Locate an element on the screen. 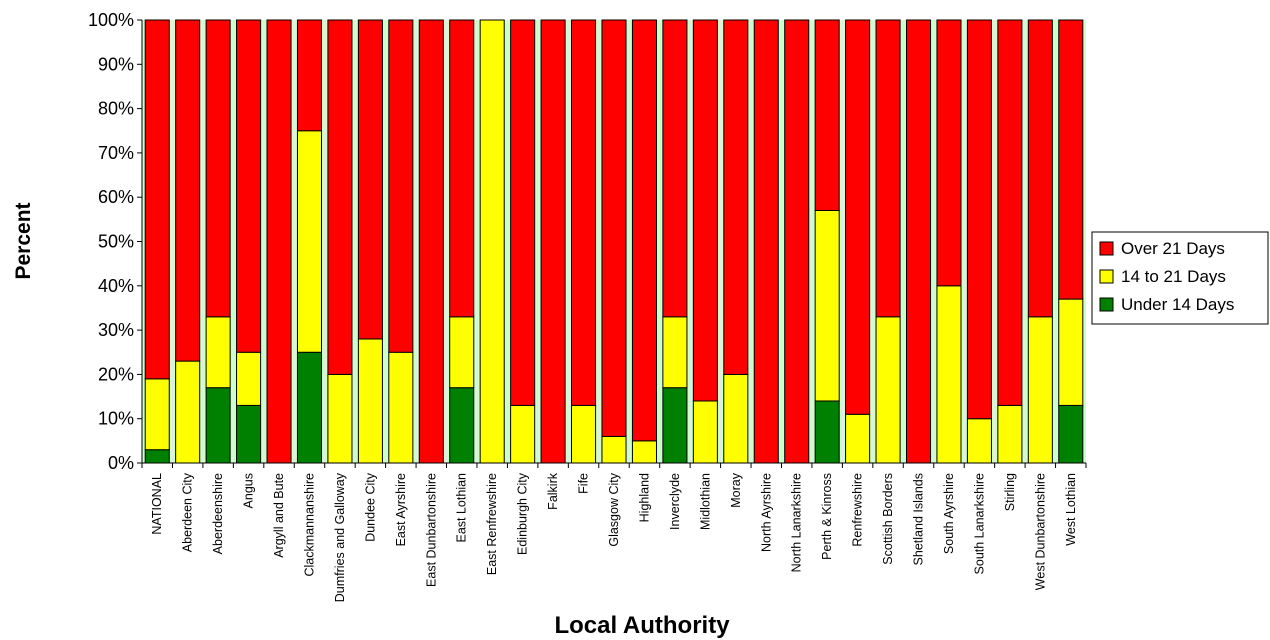 This screenshot has width=1270, height=640. x-category-label: Argyll and Bute is located at coordinates (279, 515).